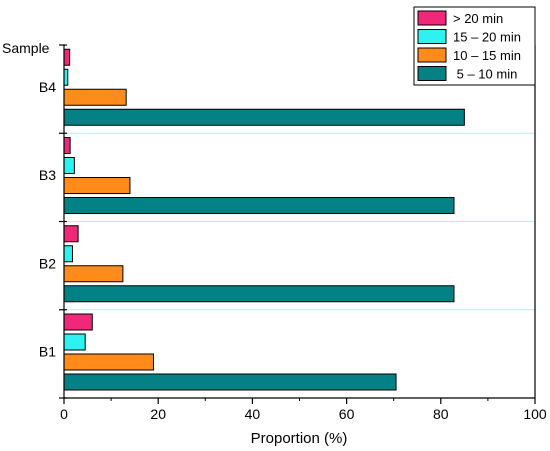 This screenshot has height=451, width=550. What do you see at coordinates (108, 362) in the screenshot?
I see `bar-b1-10-15-min` at bounding box center [108, 362].